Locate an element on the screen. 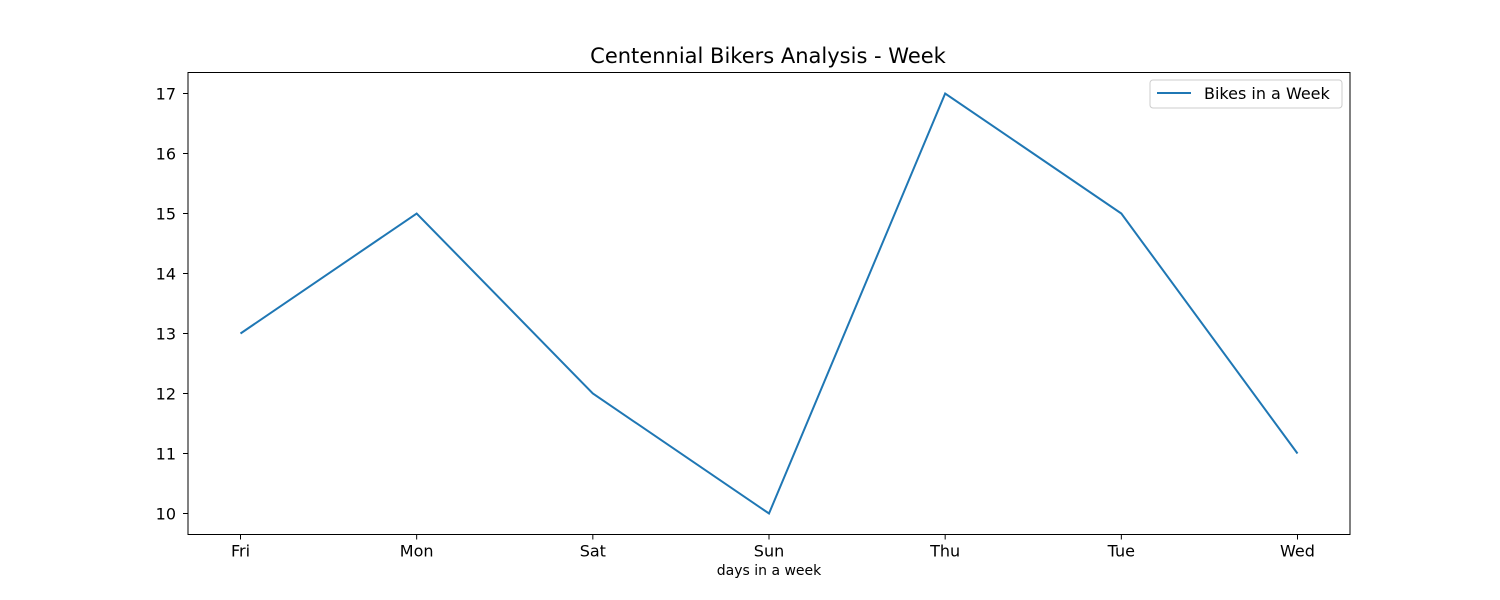  legend-box is located at coordinates (1246, 94).